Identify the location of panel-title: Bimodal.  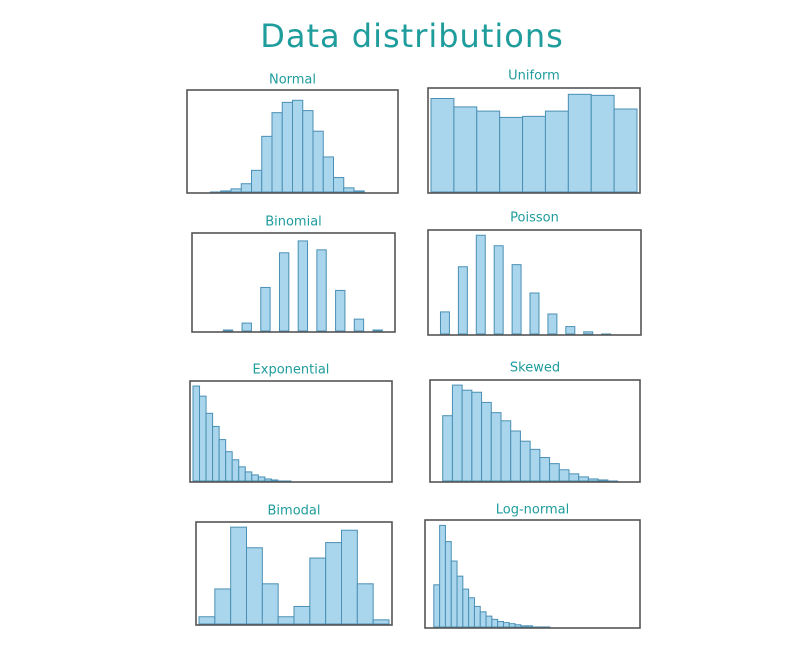
(294, 511).